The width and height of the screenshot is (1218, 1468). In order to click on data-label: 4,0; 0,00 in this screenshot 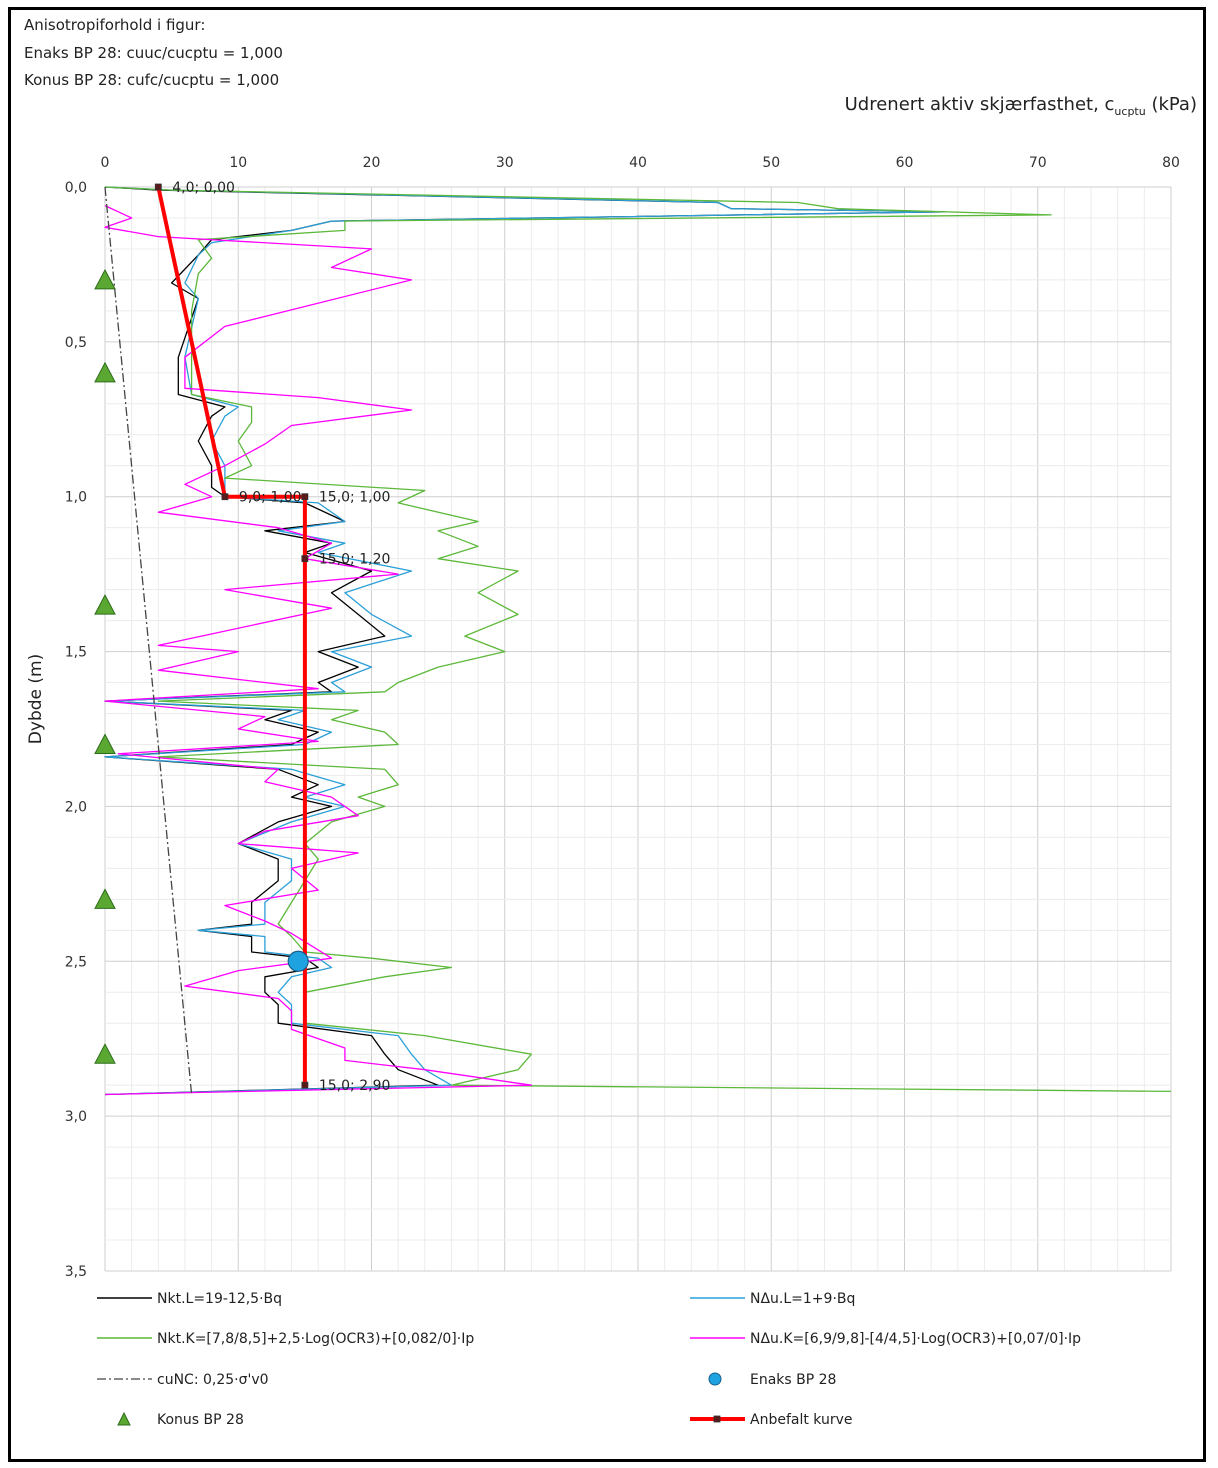, I will do `click(203, 188)`.